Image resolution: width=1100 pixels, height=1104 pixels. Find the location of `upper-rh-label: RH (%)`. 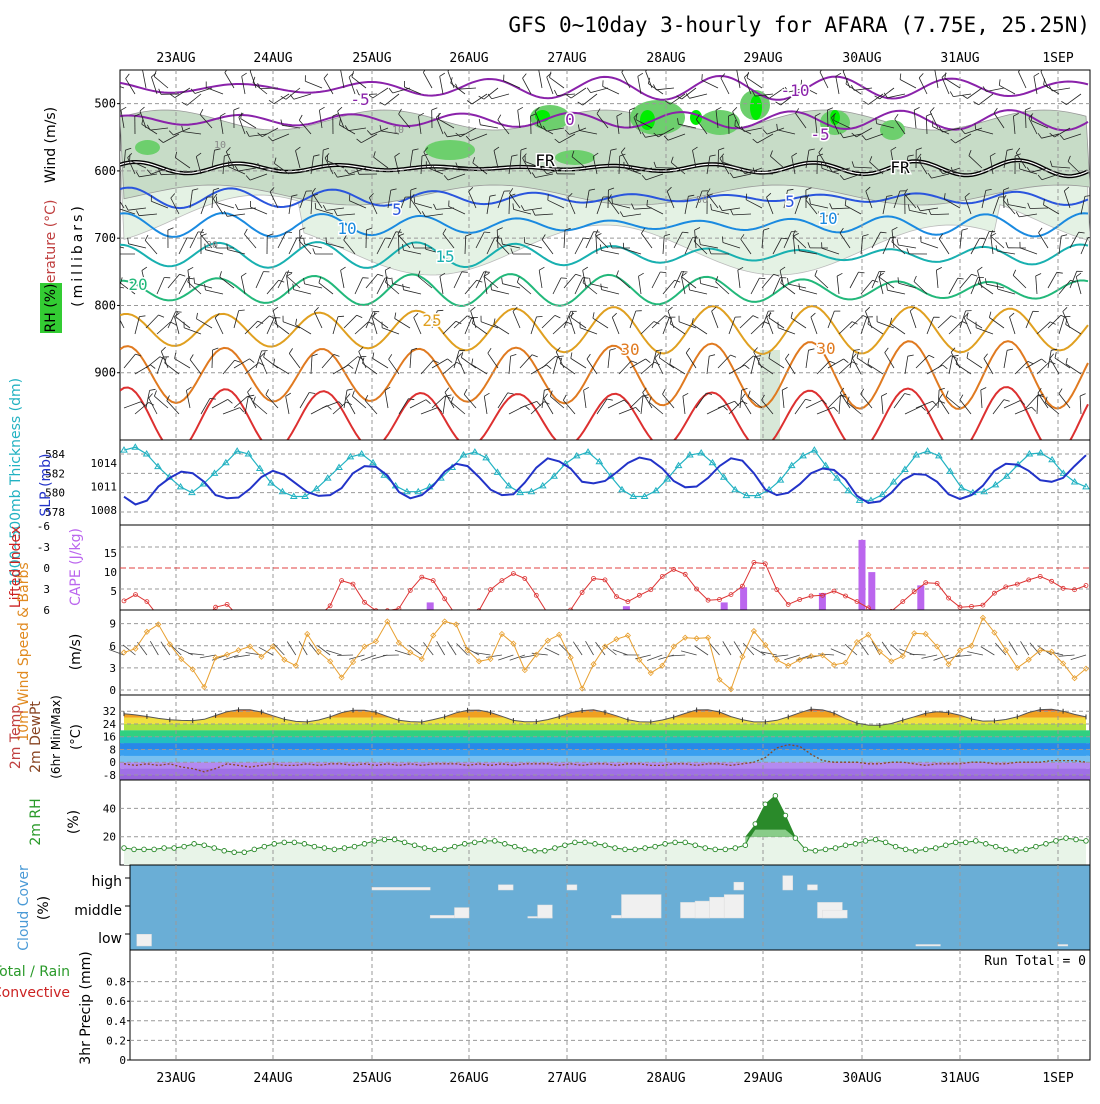

upper-rh-label: RH (%) is located at coordinates (51, 308).